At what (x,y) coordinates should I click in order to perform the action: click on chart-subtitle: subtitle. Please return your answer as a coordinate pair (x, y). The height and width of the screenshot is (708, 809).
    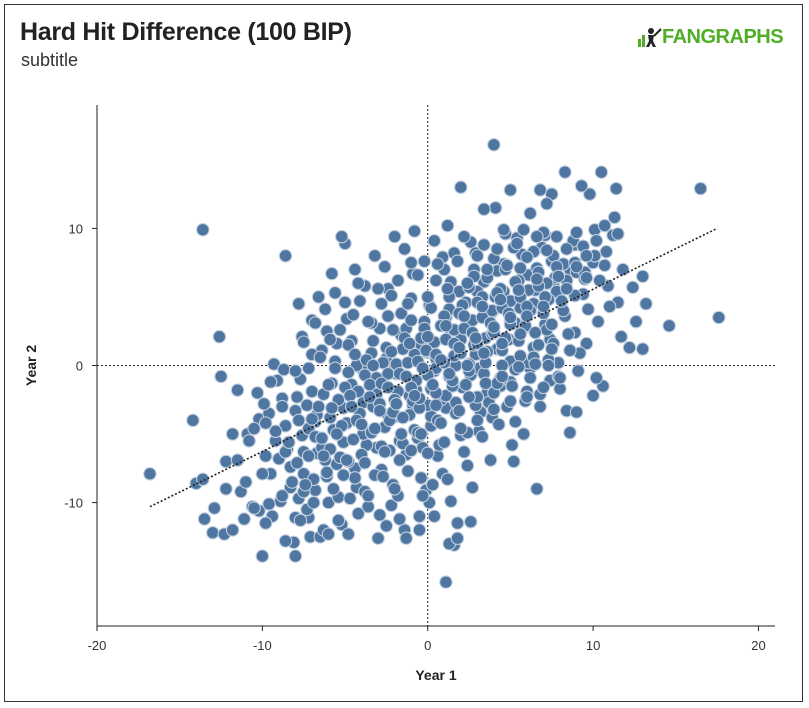
    Looking at the image, I should click on (50, 60).